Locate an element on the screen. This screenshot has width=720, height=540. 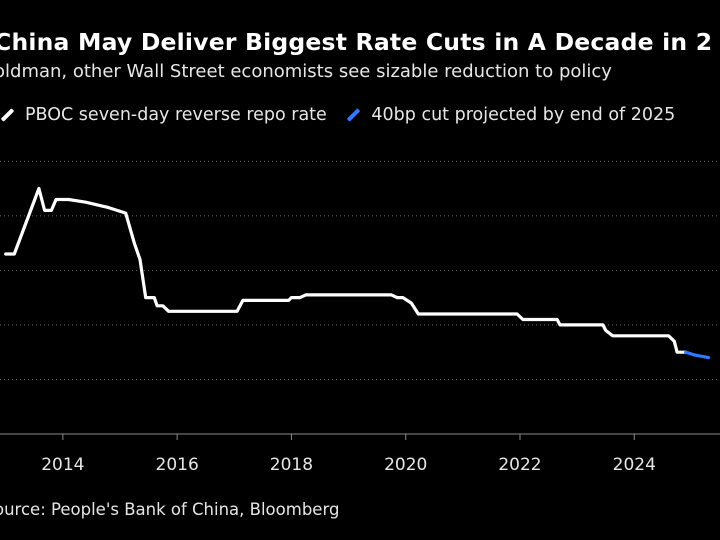
legend-label-repo-rate: PBOC seven-day reverse repo rate is located at coordinates (176, 115).